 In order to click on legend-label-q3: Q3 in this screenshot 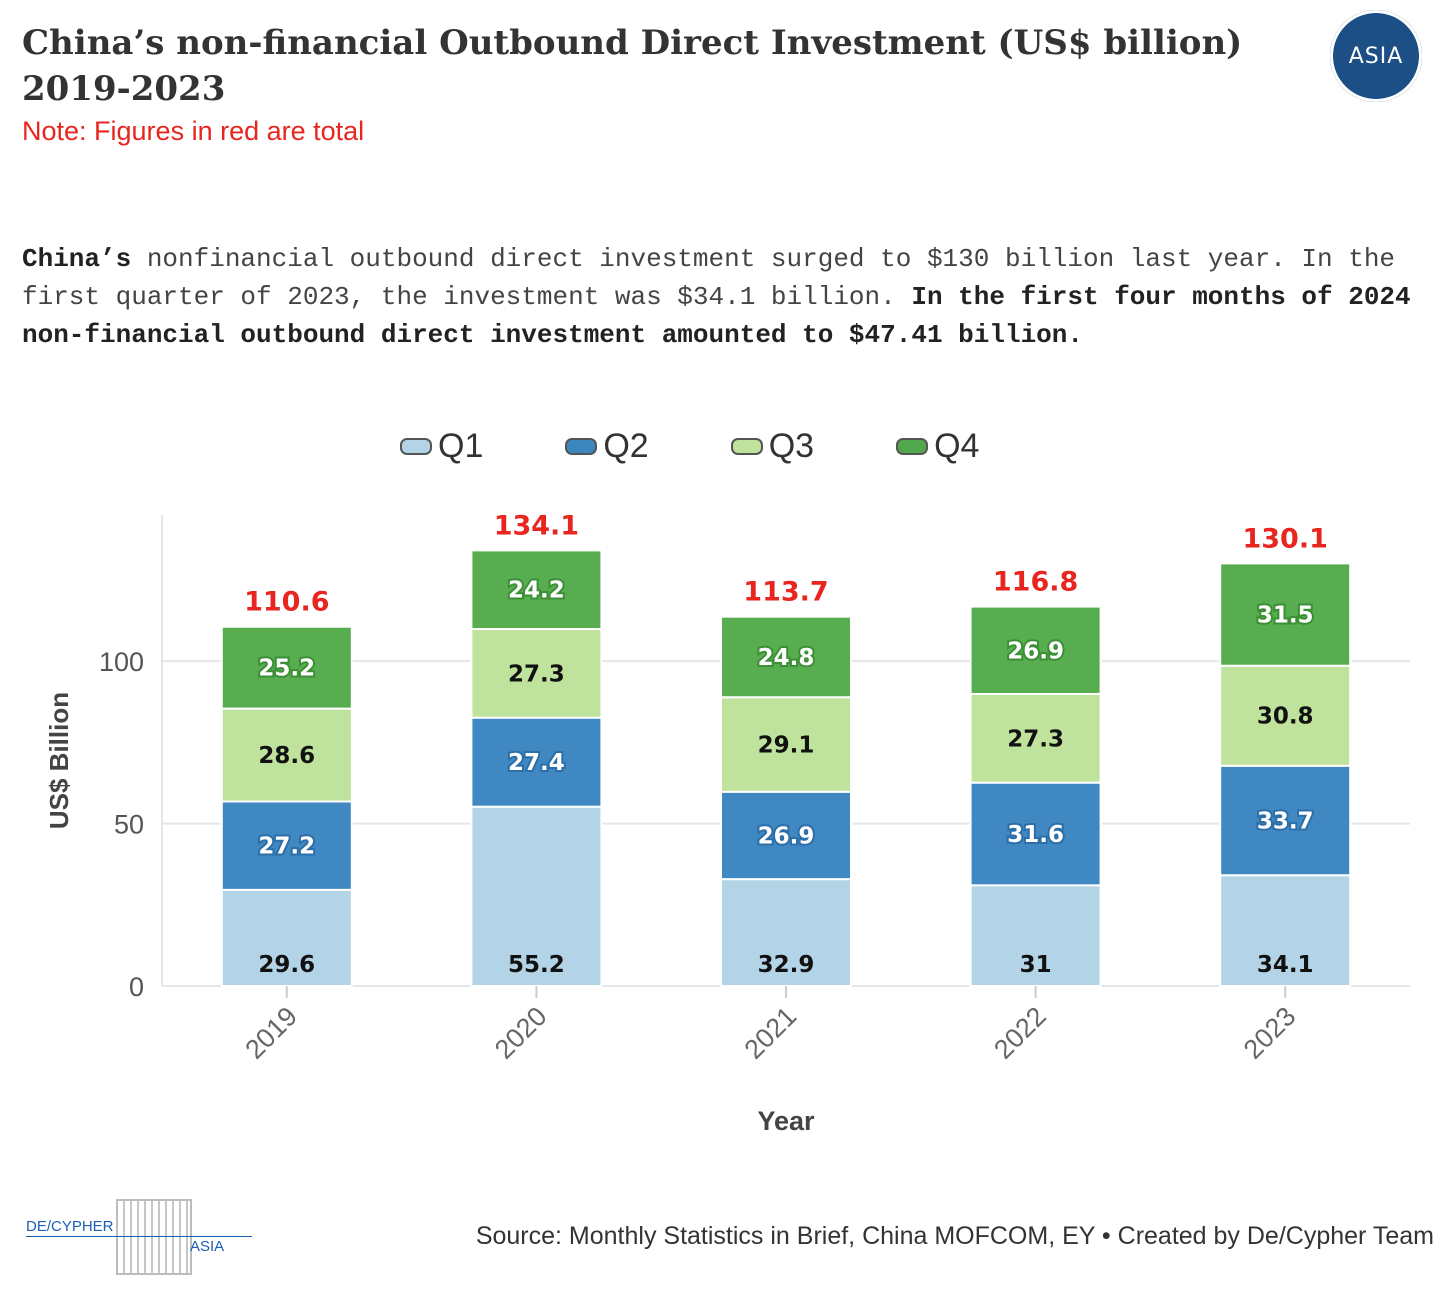, I will do `click(791, 445)`.